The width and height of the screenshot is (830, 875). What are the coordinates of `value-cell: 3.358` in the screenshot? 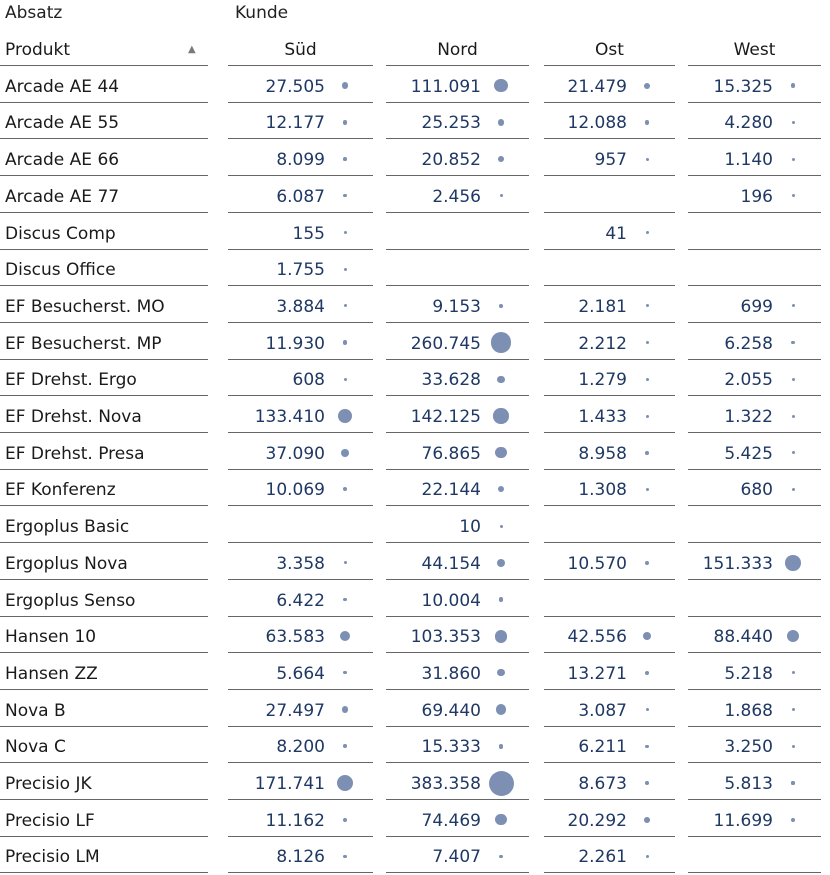 It's located at (300, 563).